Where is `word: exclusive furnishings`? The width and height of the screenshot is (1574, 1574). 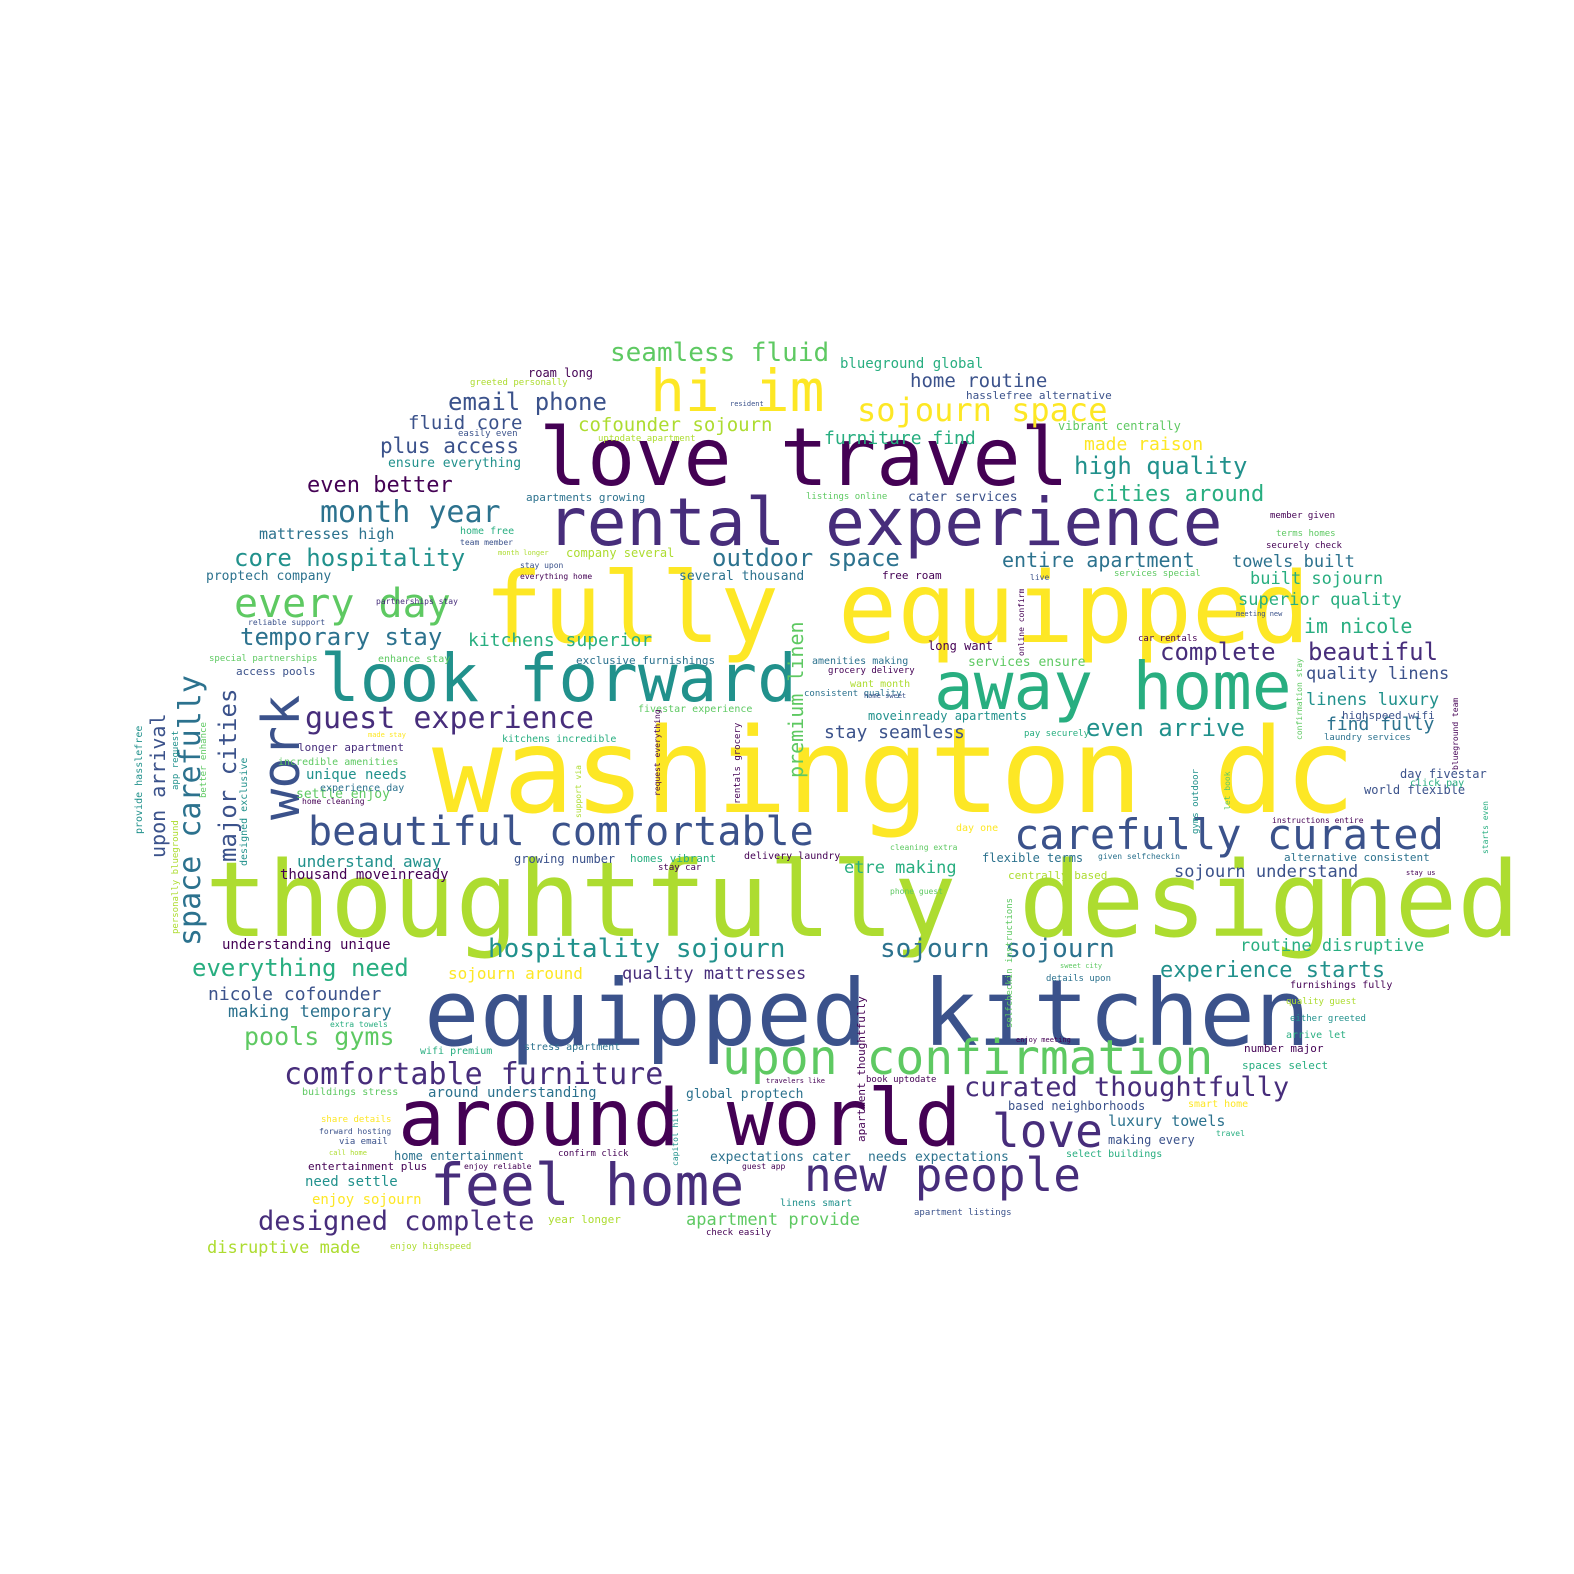
word: exclusive furnishings is located at coordinates (646, 660).